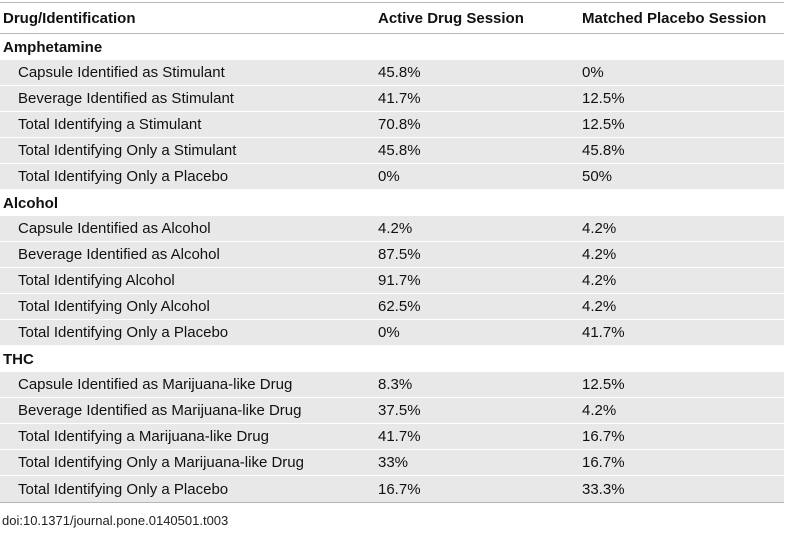  What do you see at coordinates (392, 47) in the screenshot?
I see `group-row-amphetamine: Amphetamine` at bounding box center [392, 47].